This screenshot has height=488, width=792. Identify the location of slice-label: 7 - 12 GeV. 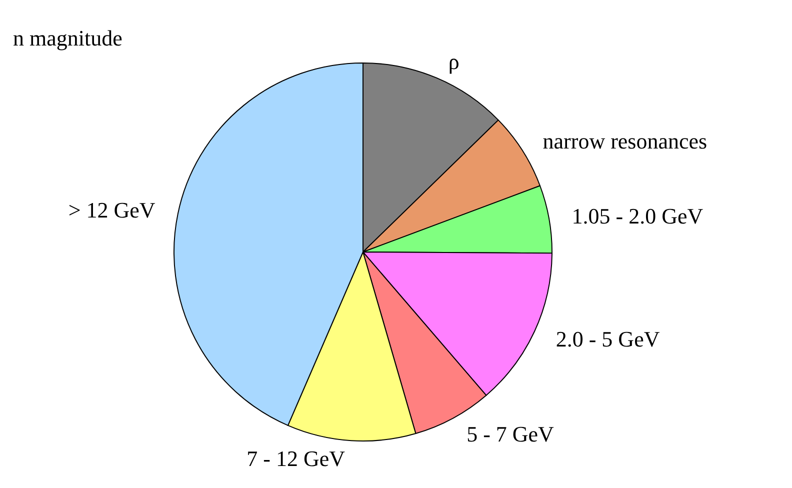
(296, 459).